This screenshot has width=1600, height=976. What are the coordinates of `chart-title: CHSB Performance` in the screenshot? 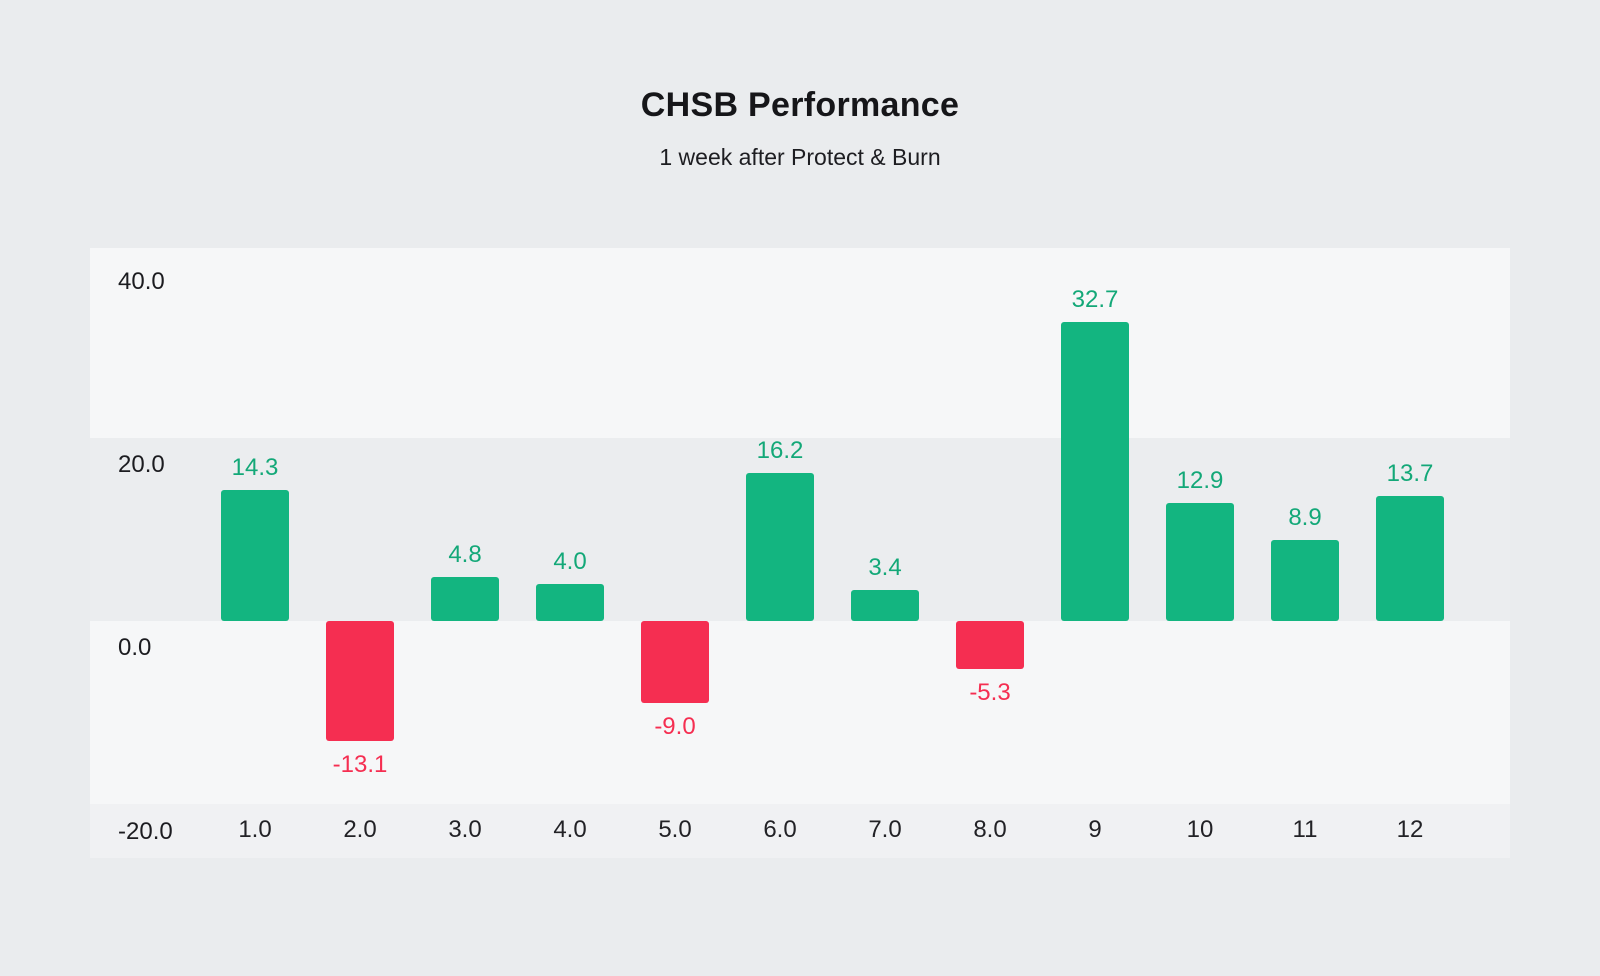 It's located at (800, 105).